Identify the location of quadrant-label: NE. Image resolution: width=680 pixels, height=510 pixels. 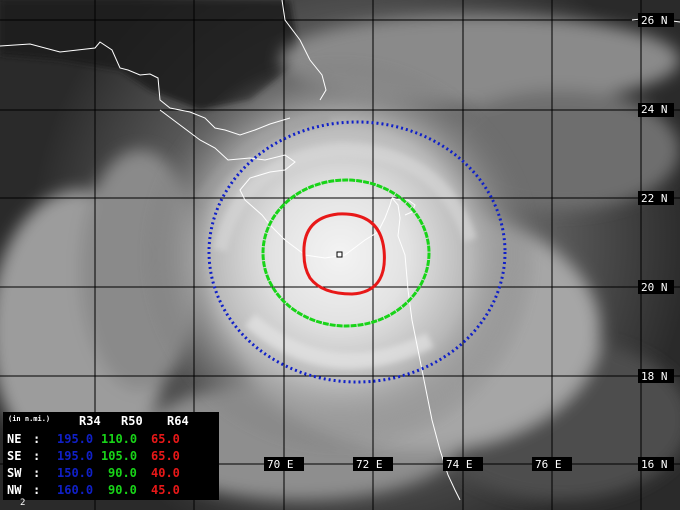
(14, 439).